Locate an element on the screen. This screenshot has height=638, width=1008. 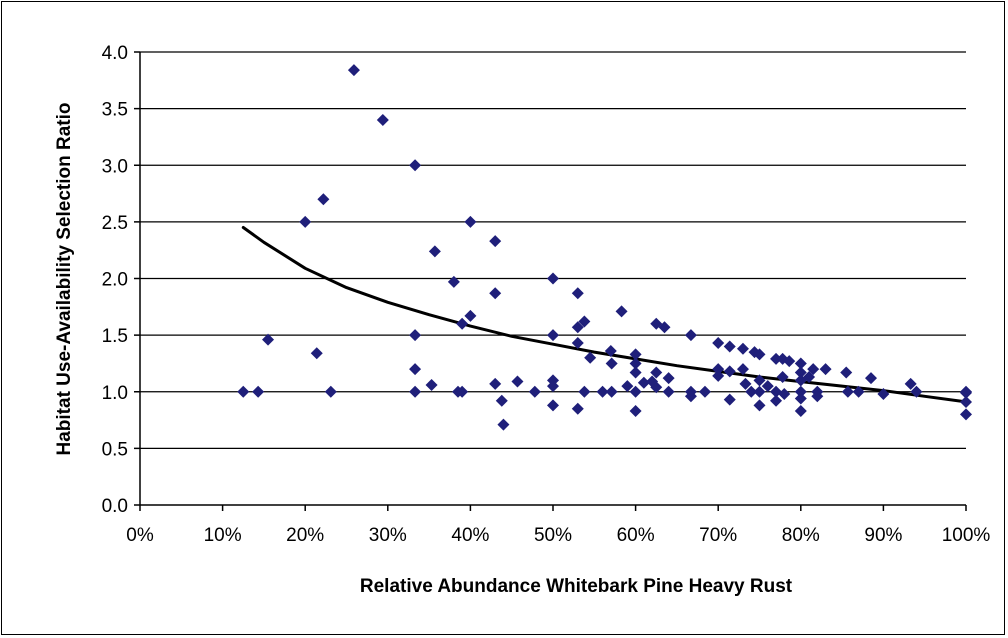
x-tick-label-6: 60% is located at coordinates (636, 535).